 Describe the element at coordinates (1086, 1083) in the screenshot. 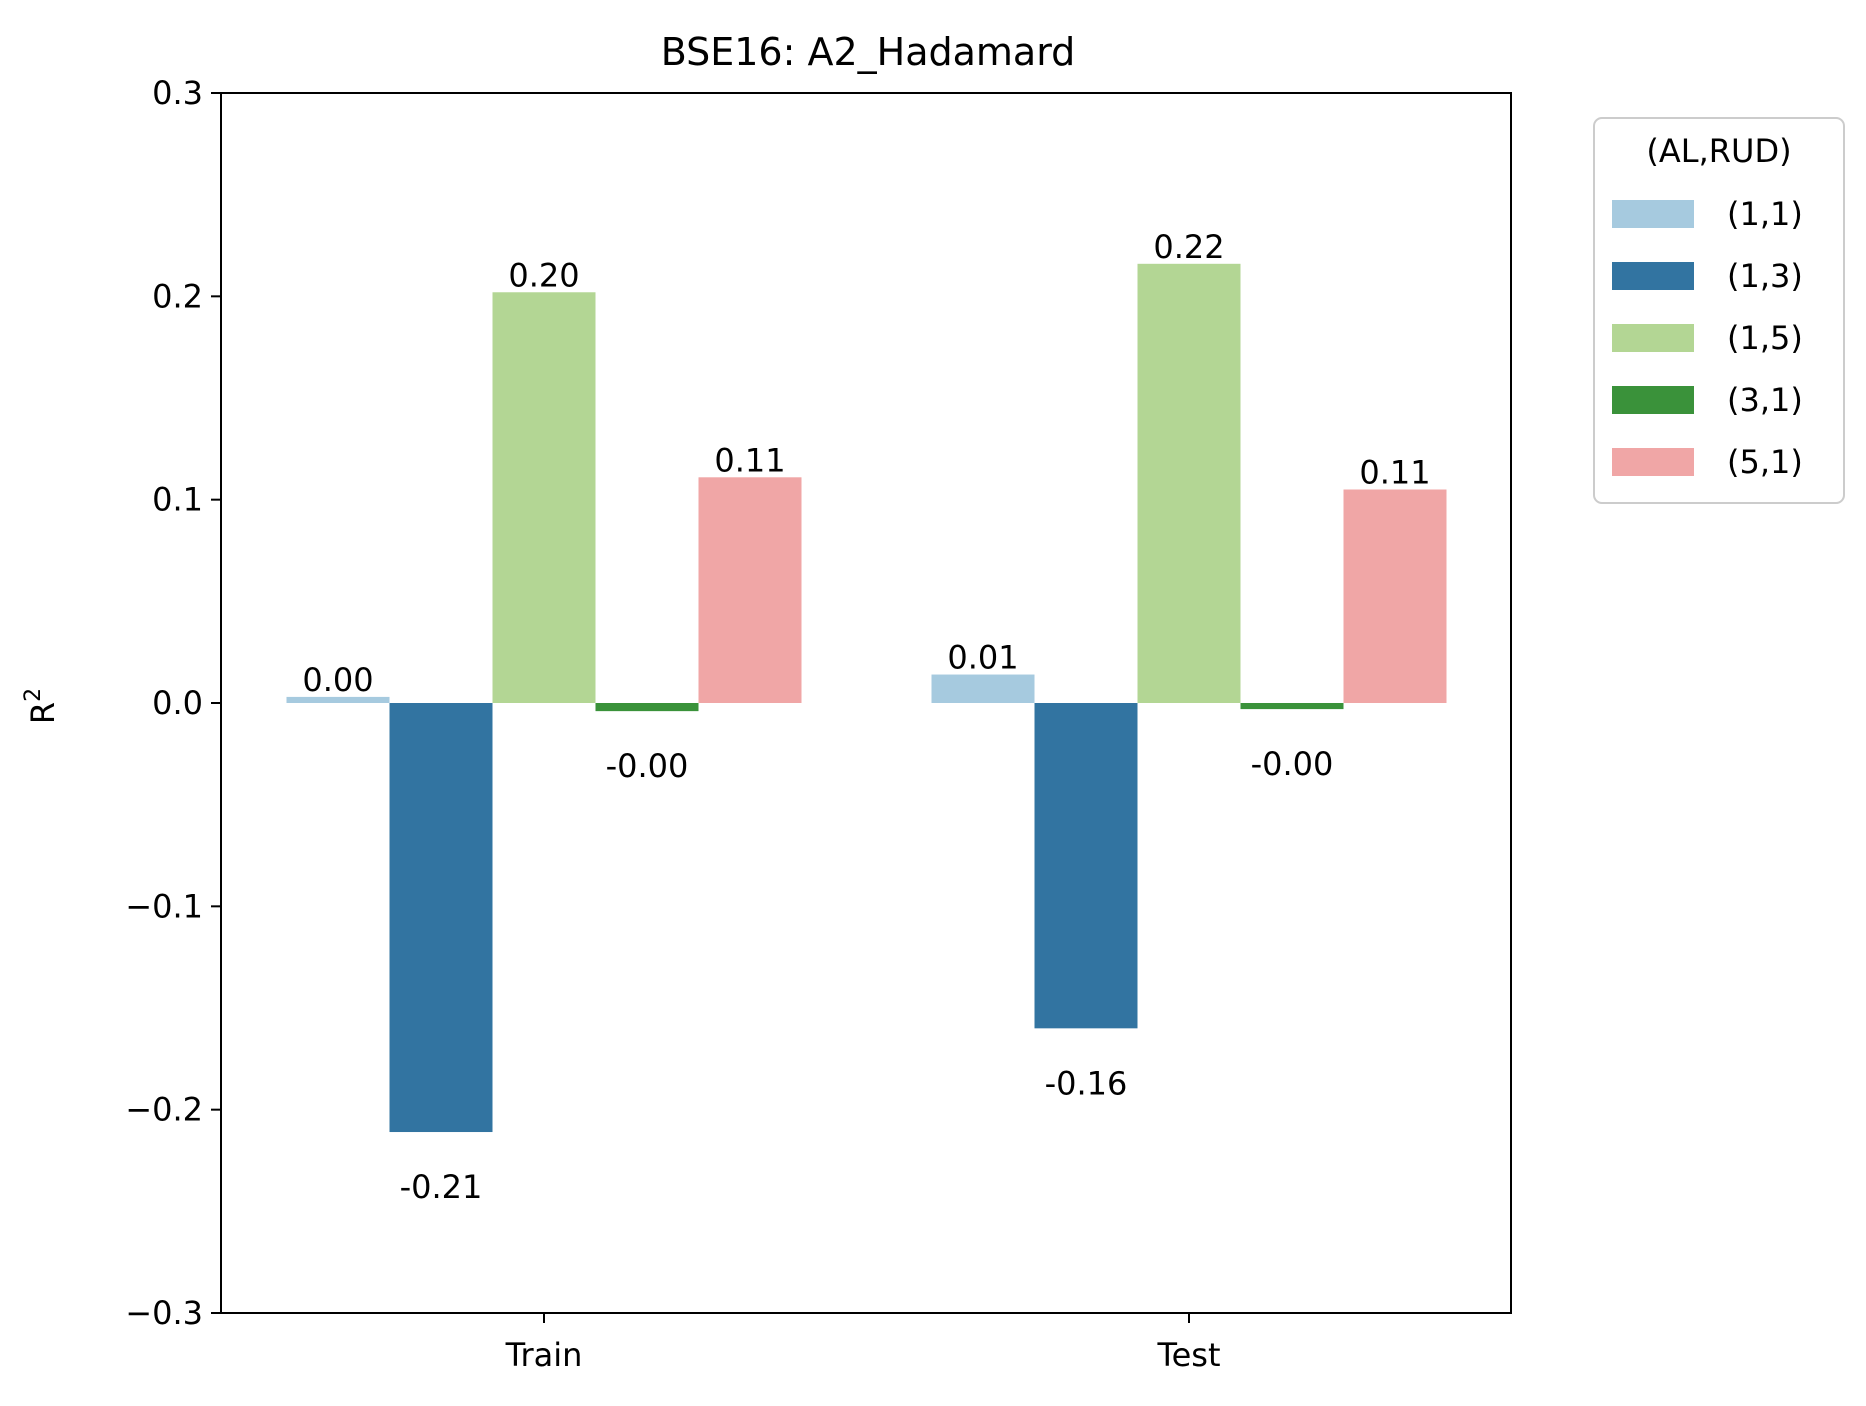

I see `bar-value-label: -0.16` at that location.